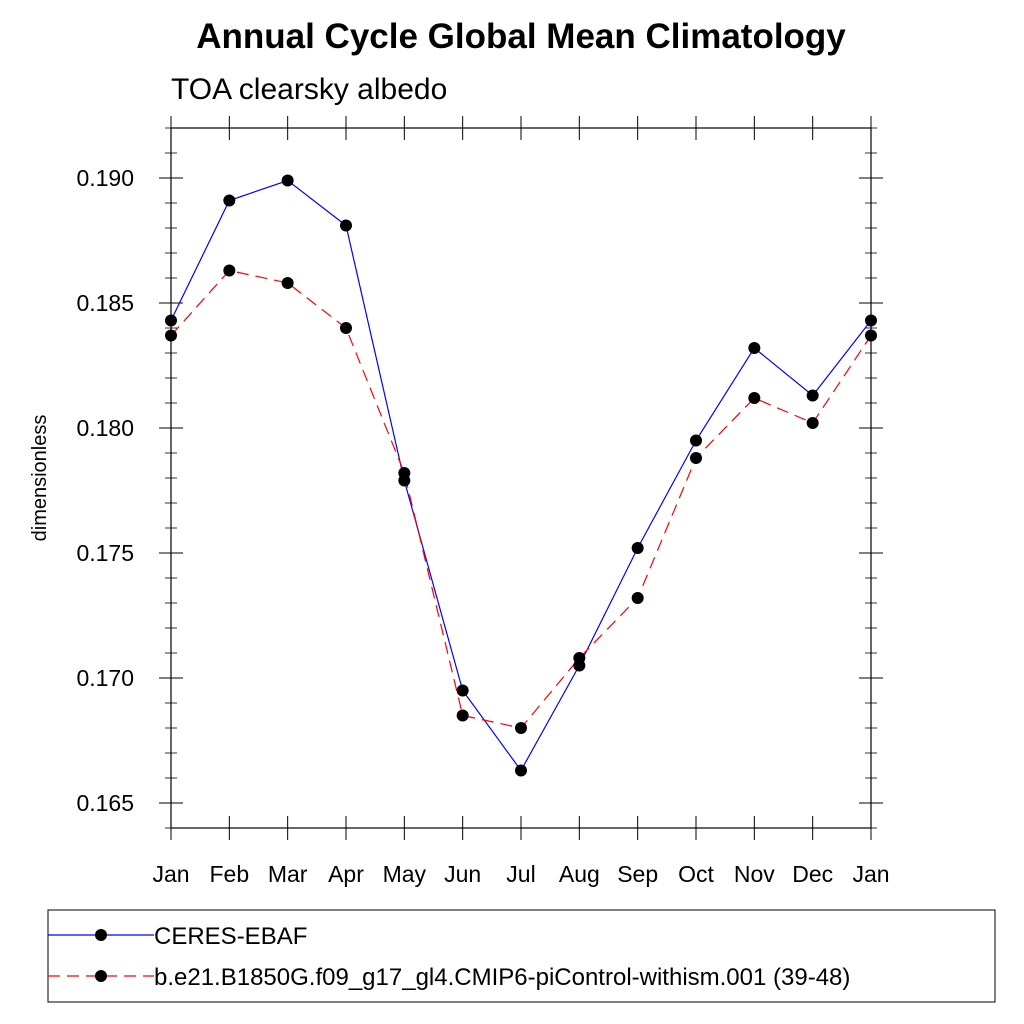 This screenshot has width=1024, height=1024. What do you see at coordinates (521, 36) in the screenshot?
I see `chart-title: Annual Cycle Global Mean Climatology` at bounding box center [521, 36].